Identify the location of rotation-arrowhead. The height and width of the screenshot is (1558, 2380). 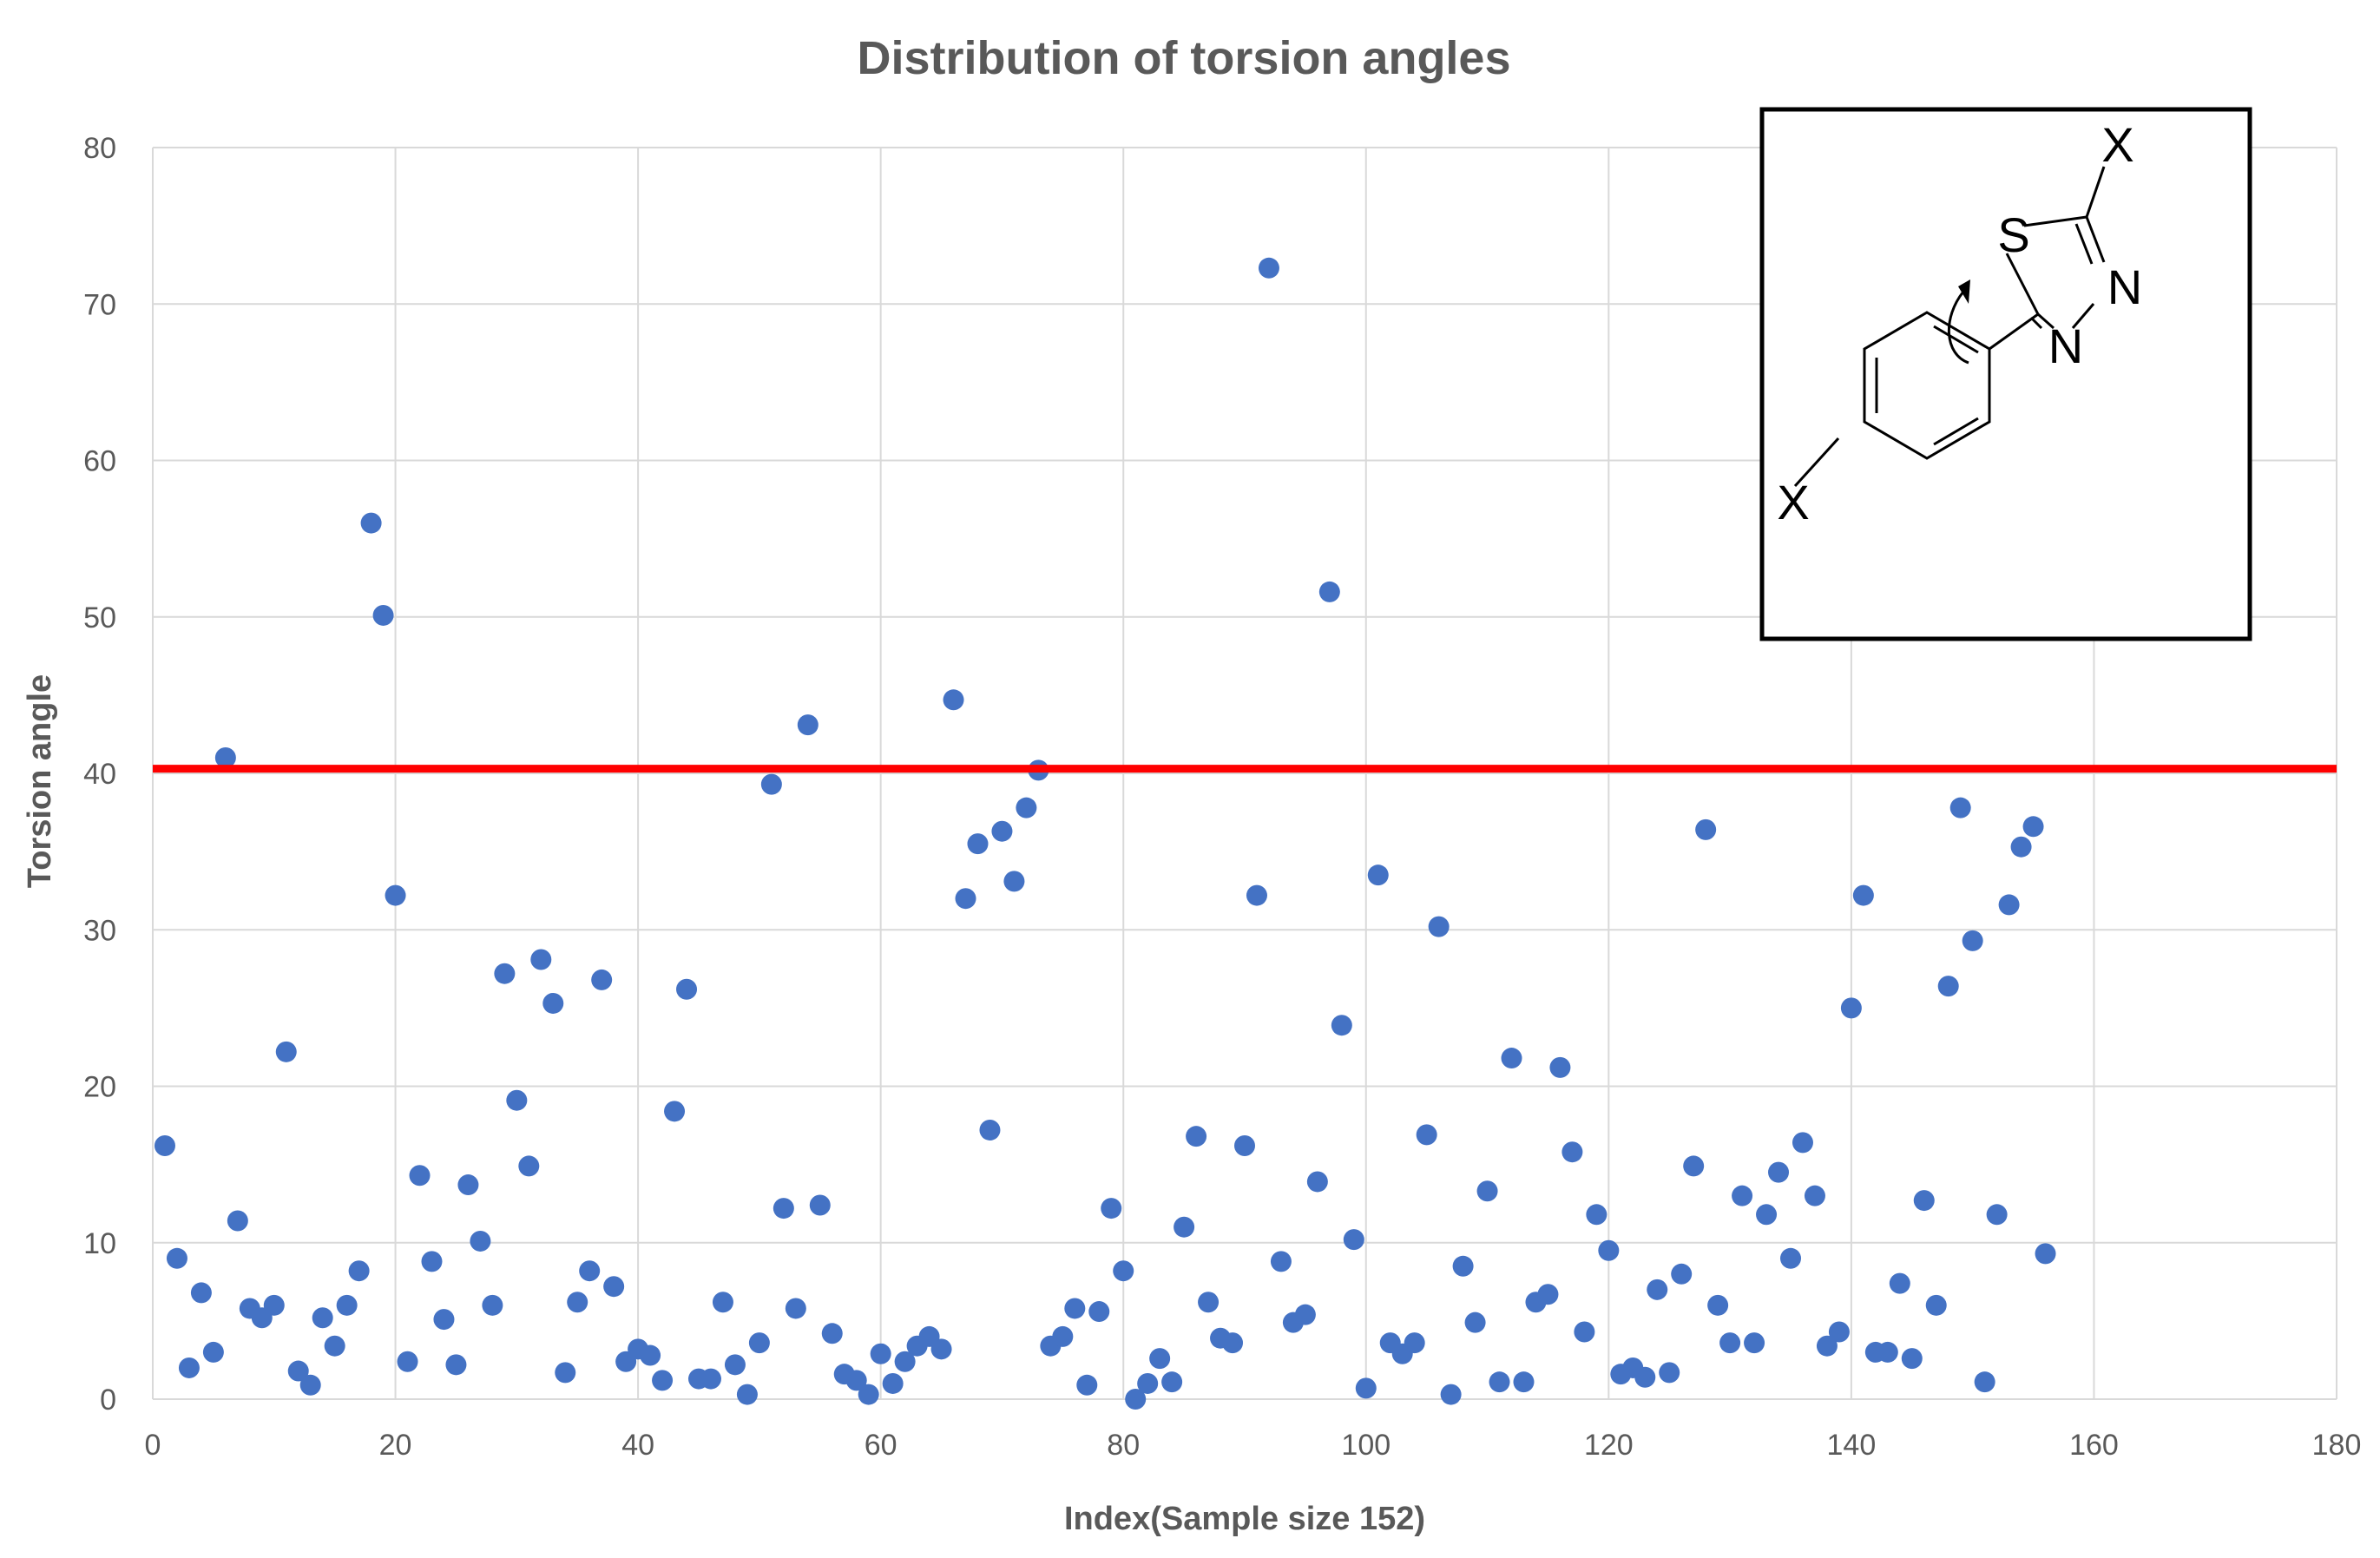
(1964, 291).